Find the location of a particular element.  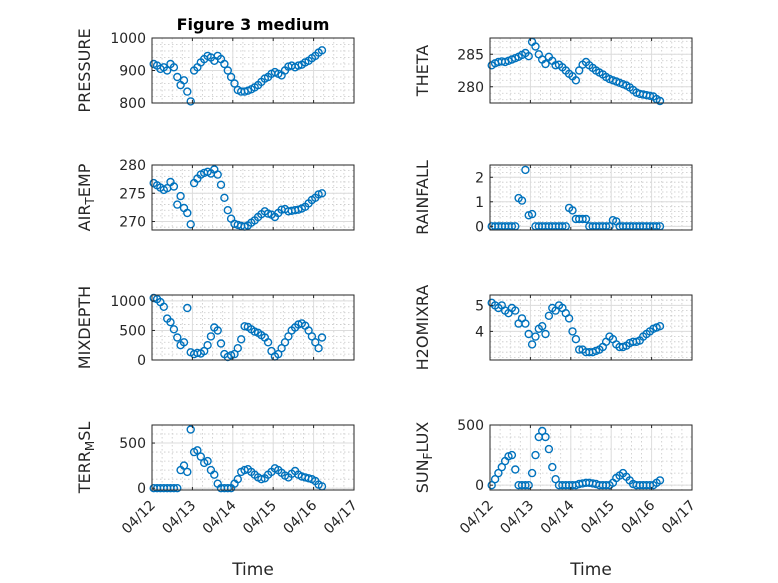

subplot-h2omixra: 4 5 H2OMIXRA is located at coordinates (553, 327).